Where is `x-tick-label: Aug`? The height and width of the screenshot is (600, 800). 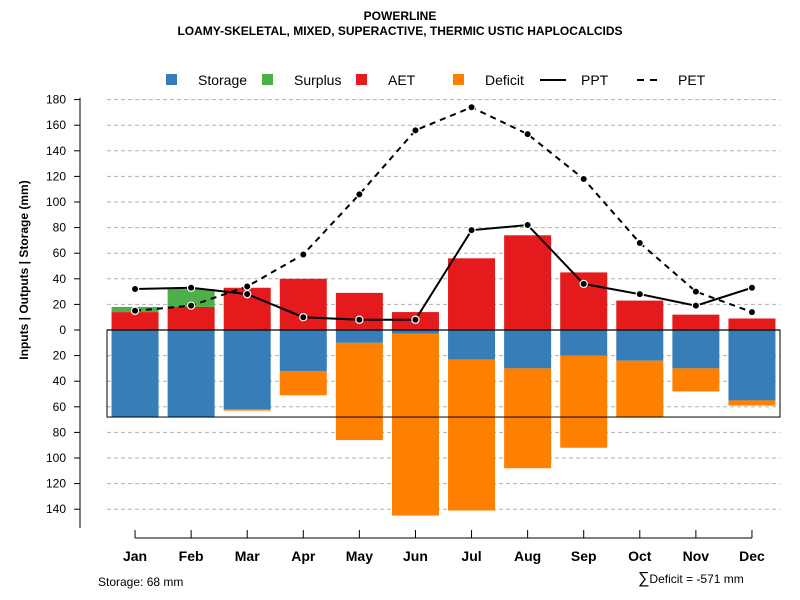
x-tick-label: Aug is located at coordinates (527, 556).